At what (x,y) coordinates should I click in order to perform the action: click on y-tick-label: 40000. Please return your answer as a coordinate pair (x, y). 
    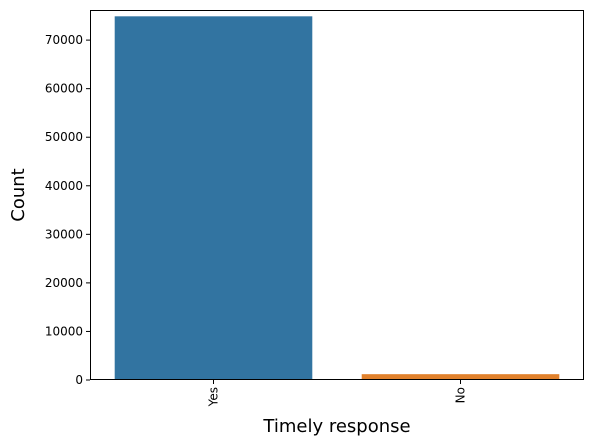
    Looking at the image, I should click on (64, 186).